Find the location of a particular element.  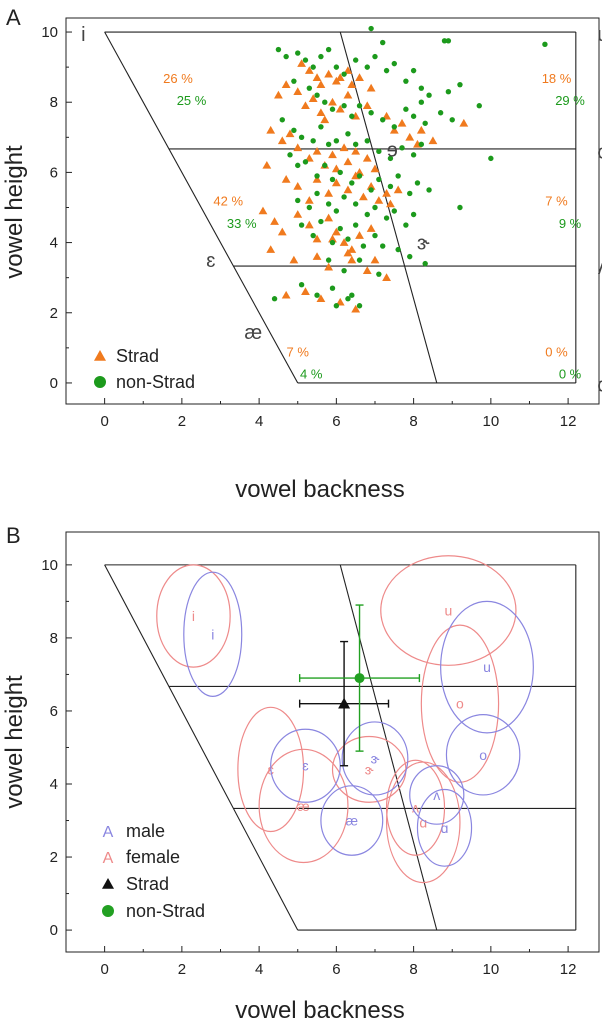

legend-a: Strad non-Strad is located at coordinates (144, 369).